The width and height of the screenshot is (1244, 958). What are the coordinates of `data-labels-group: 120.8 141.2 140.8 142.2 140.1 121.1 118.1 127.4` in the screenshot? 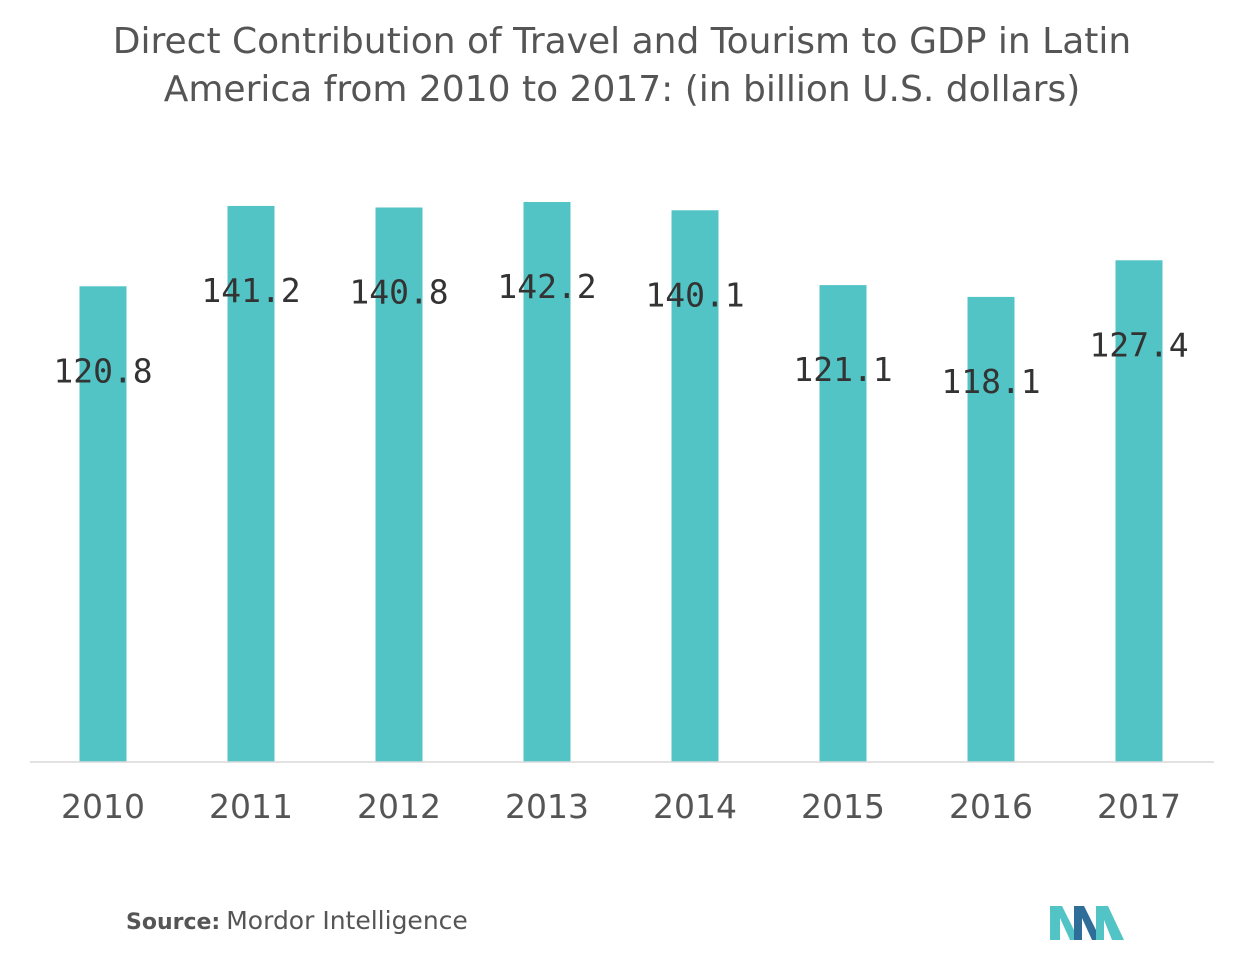 It's located at (620, 334).